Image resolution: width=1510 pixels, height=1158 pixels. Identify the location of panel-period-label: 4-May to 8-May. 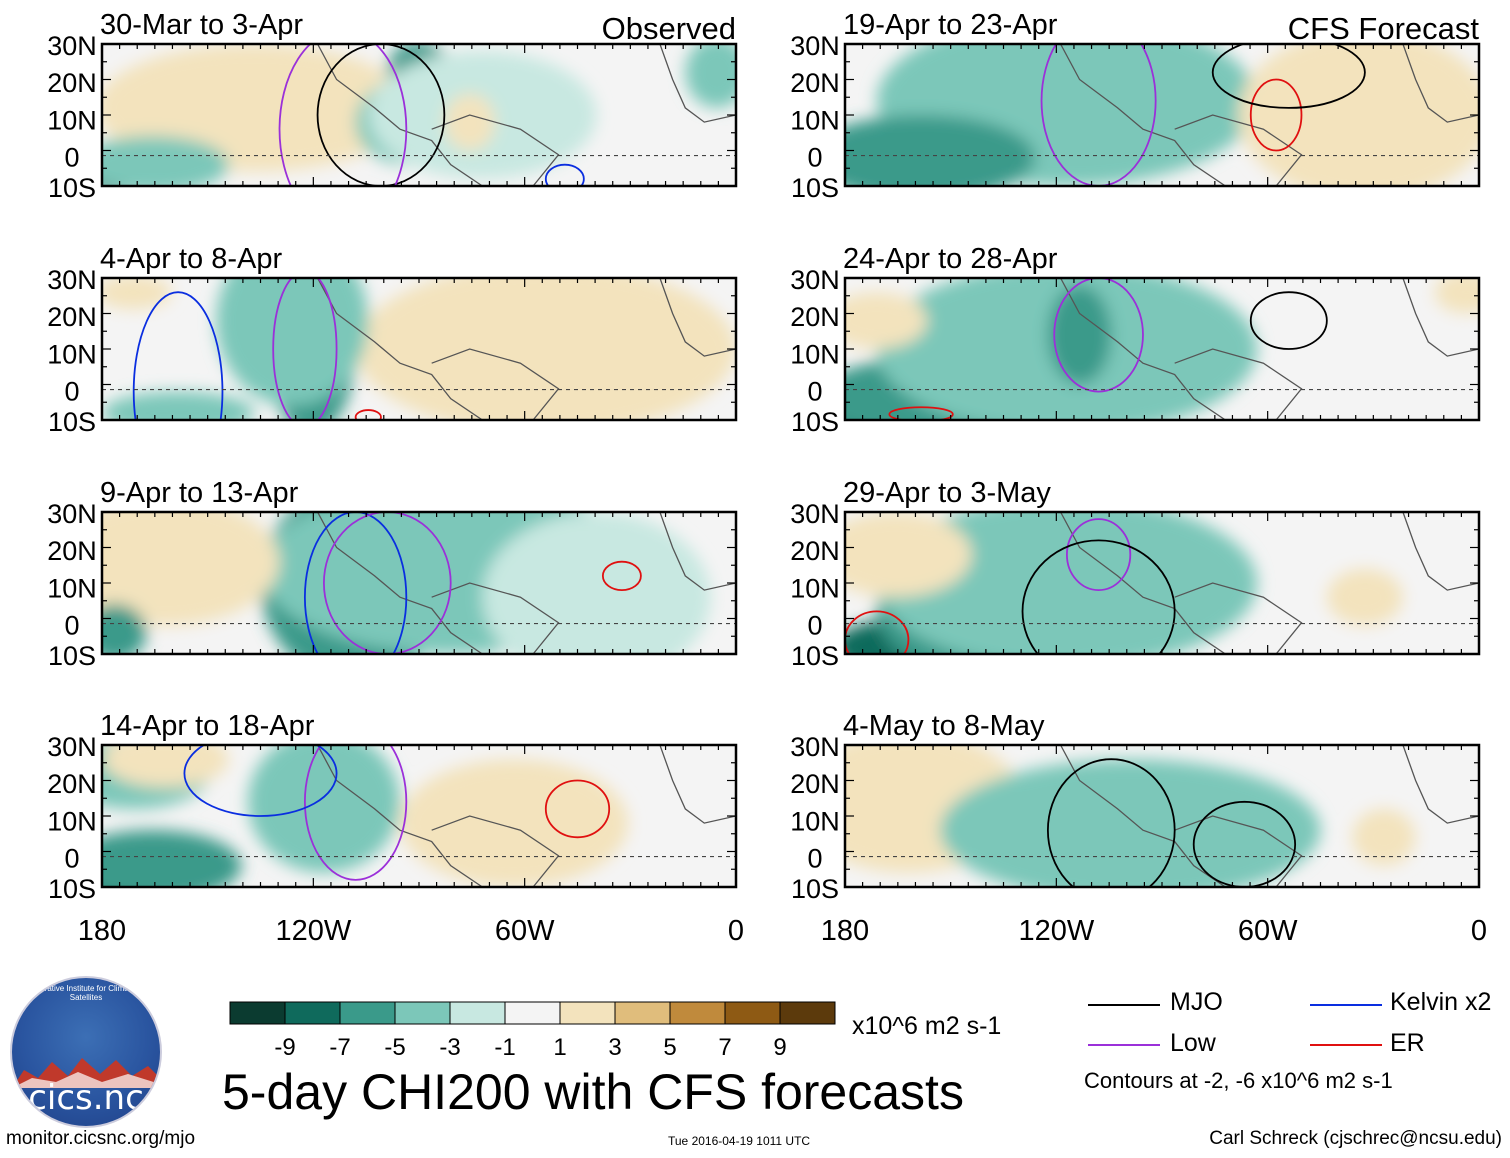
(944, 726).